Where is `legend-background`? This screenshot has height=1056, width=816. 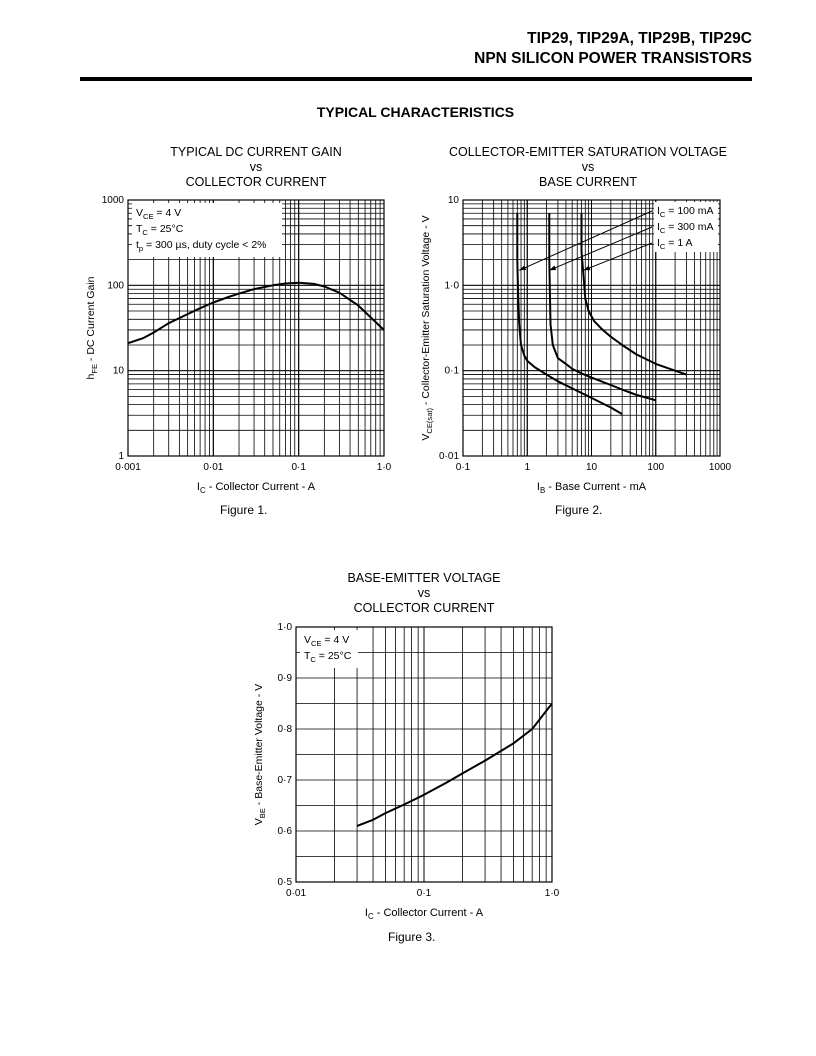 legend-background is located at coordinates (686, 227).